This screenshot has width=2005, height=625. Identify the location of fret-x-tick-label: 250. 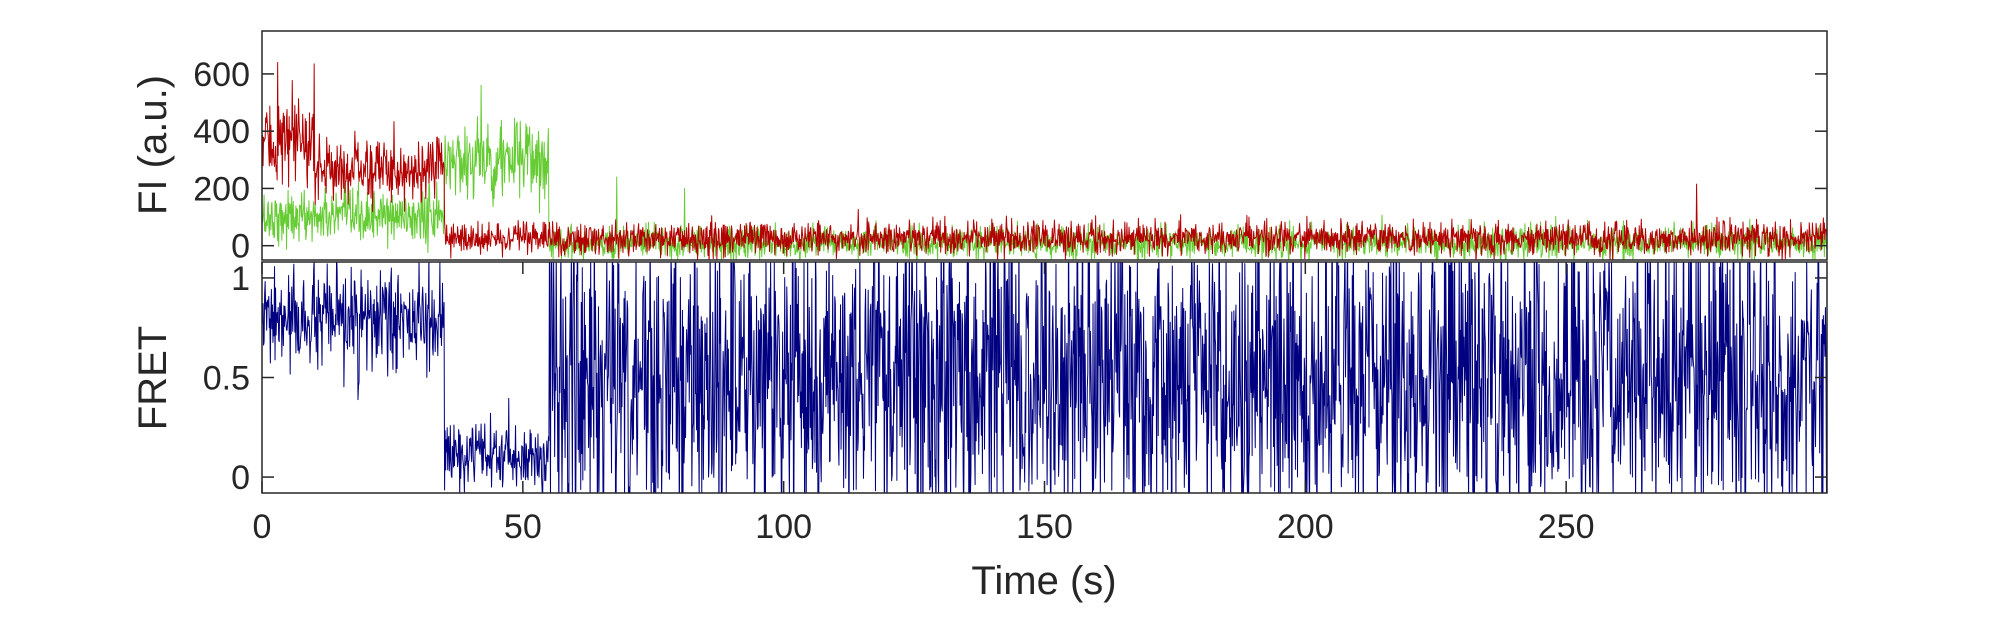
(1566, 527).